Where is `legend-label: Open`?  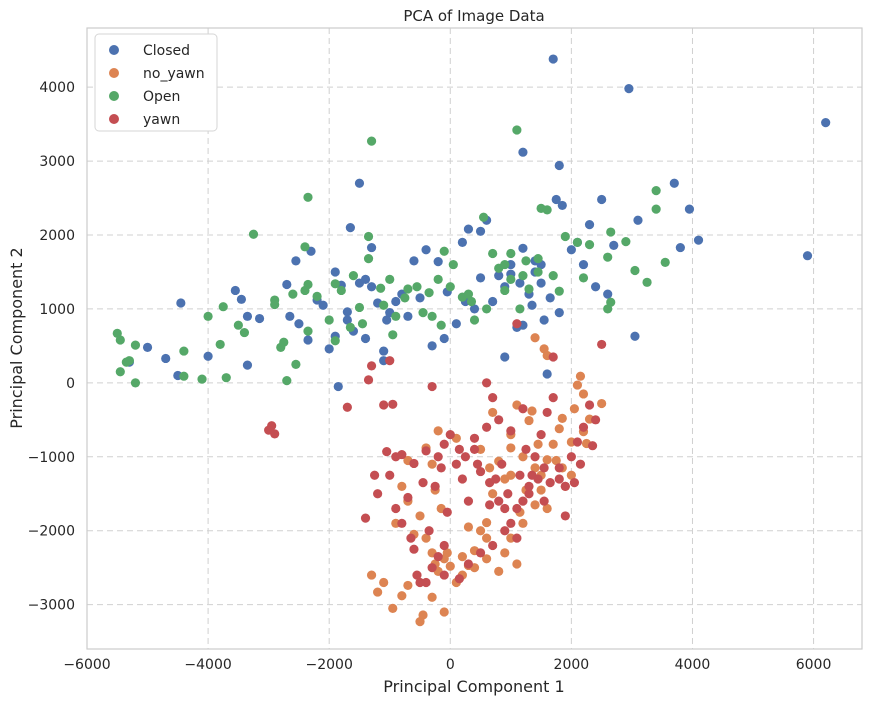 legend-label: Open is located at coordinates (161, 97).